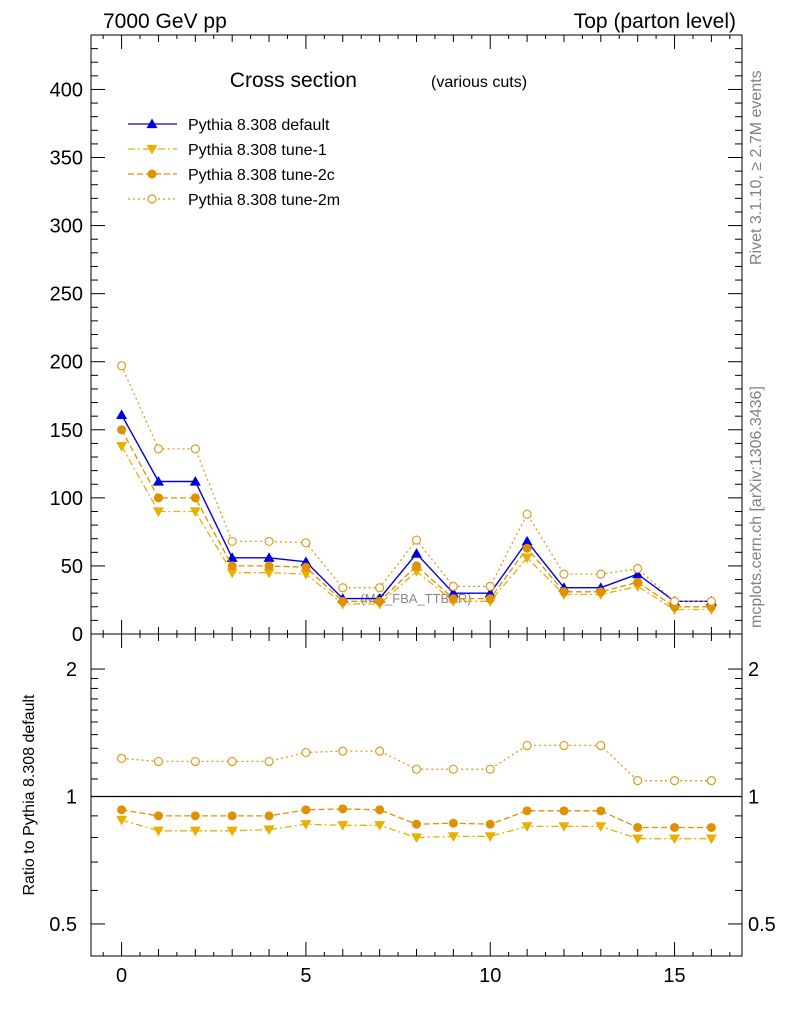 Image resolution: width=786 pixels, height=1024 pixels. Describe the element at coordinates (152, 174) in the screenshot. I see `legend-pythia-8-308-tune-2c-marker` at that location.